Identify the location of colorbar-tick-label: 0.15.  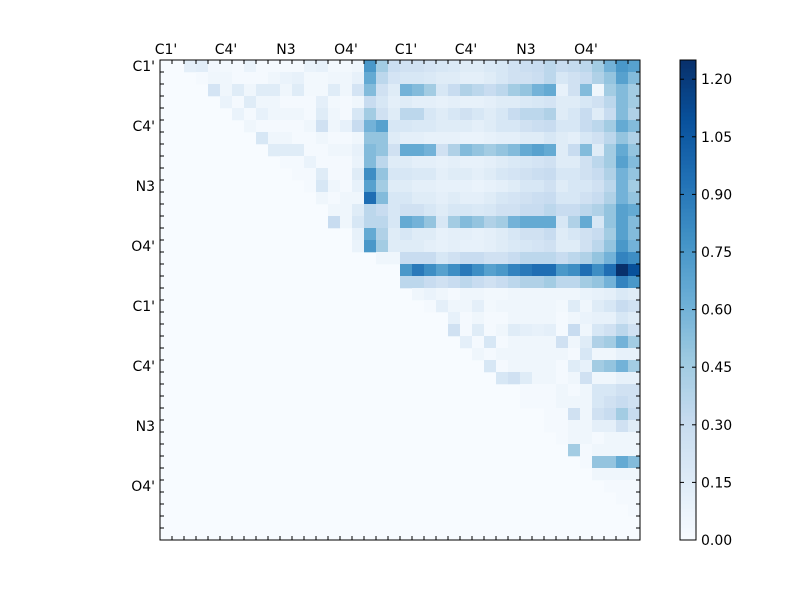
(716, 483).